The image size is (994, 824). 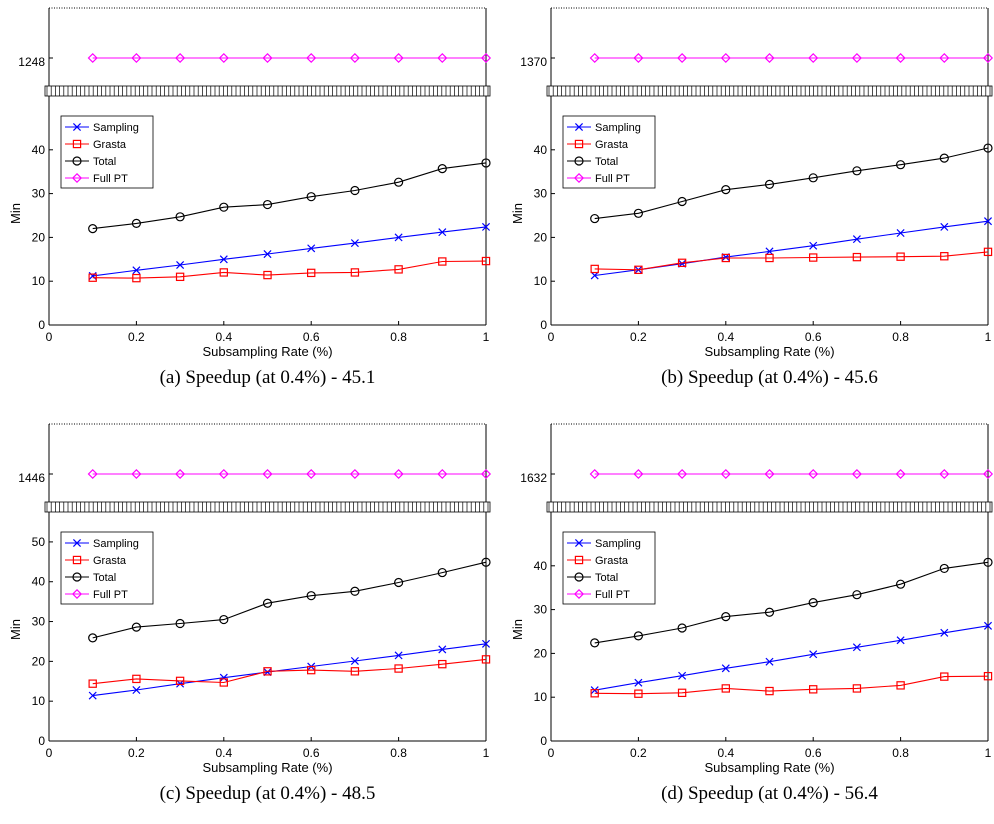 I want to click on break-value-label: 1632, so click(x=533, y=478).